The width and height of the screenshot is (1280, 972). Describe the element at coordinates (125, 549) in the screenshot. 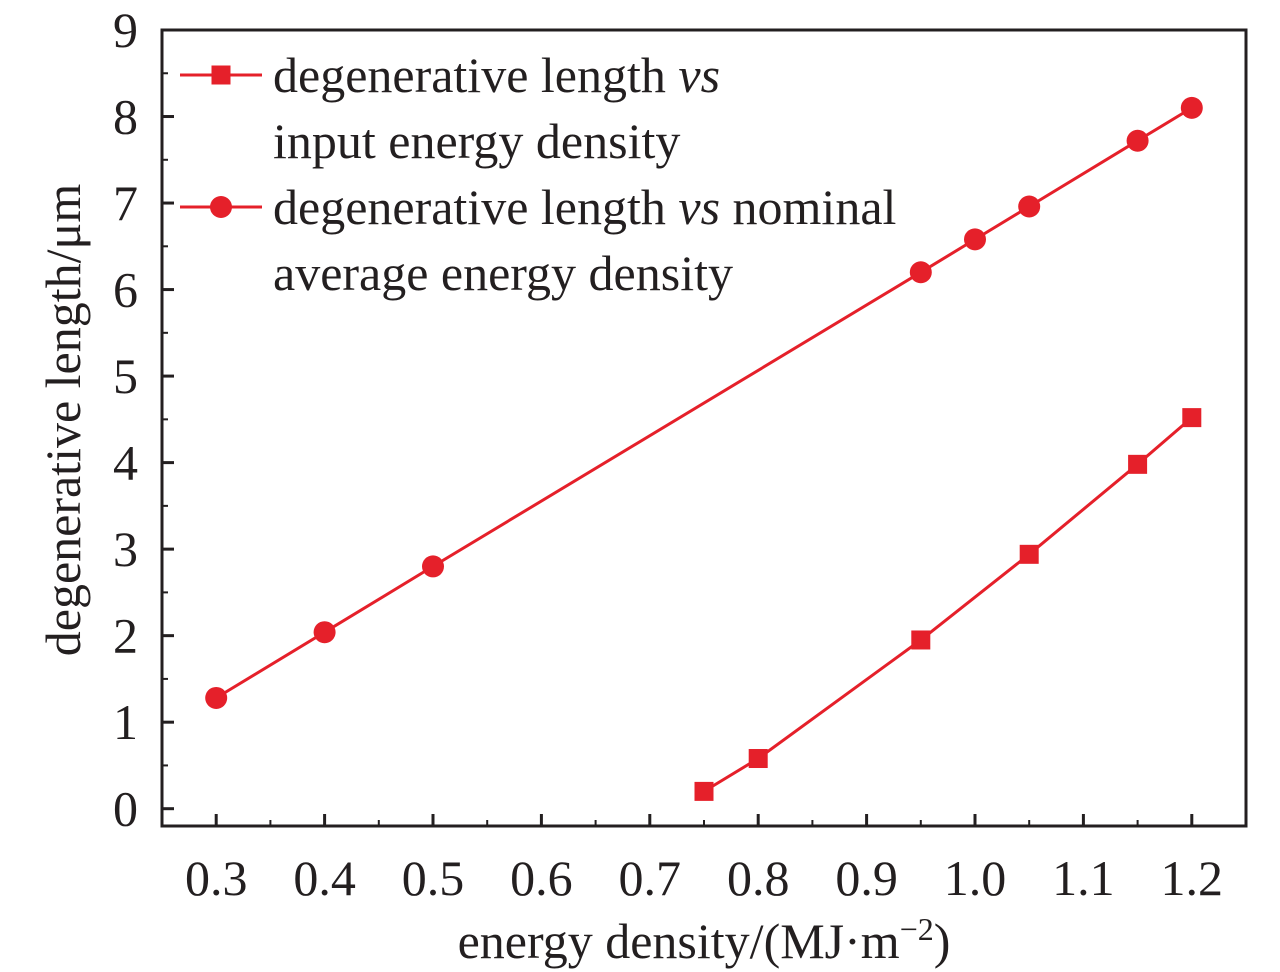

I see `y-tick-label: 3` at that location.